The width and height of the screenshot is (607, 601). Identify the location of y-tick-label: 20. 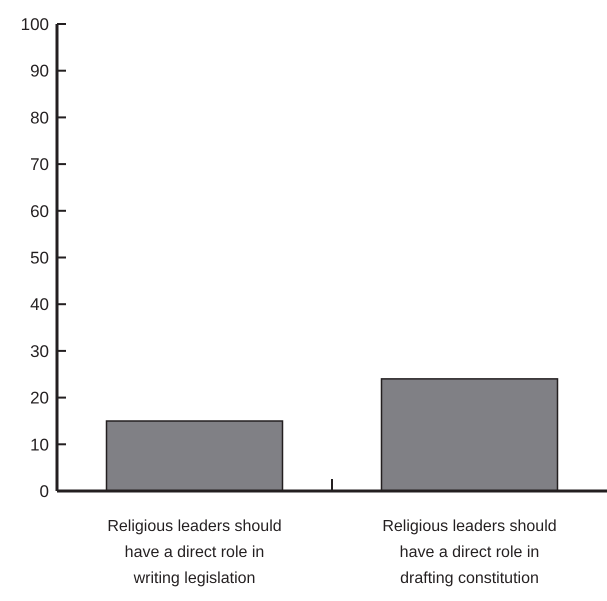
(39, 398).